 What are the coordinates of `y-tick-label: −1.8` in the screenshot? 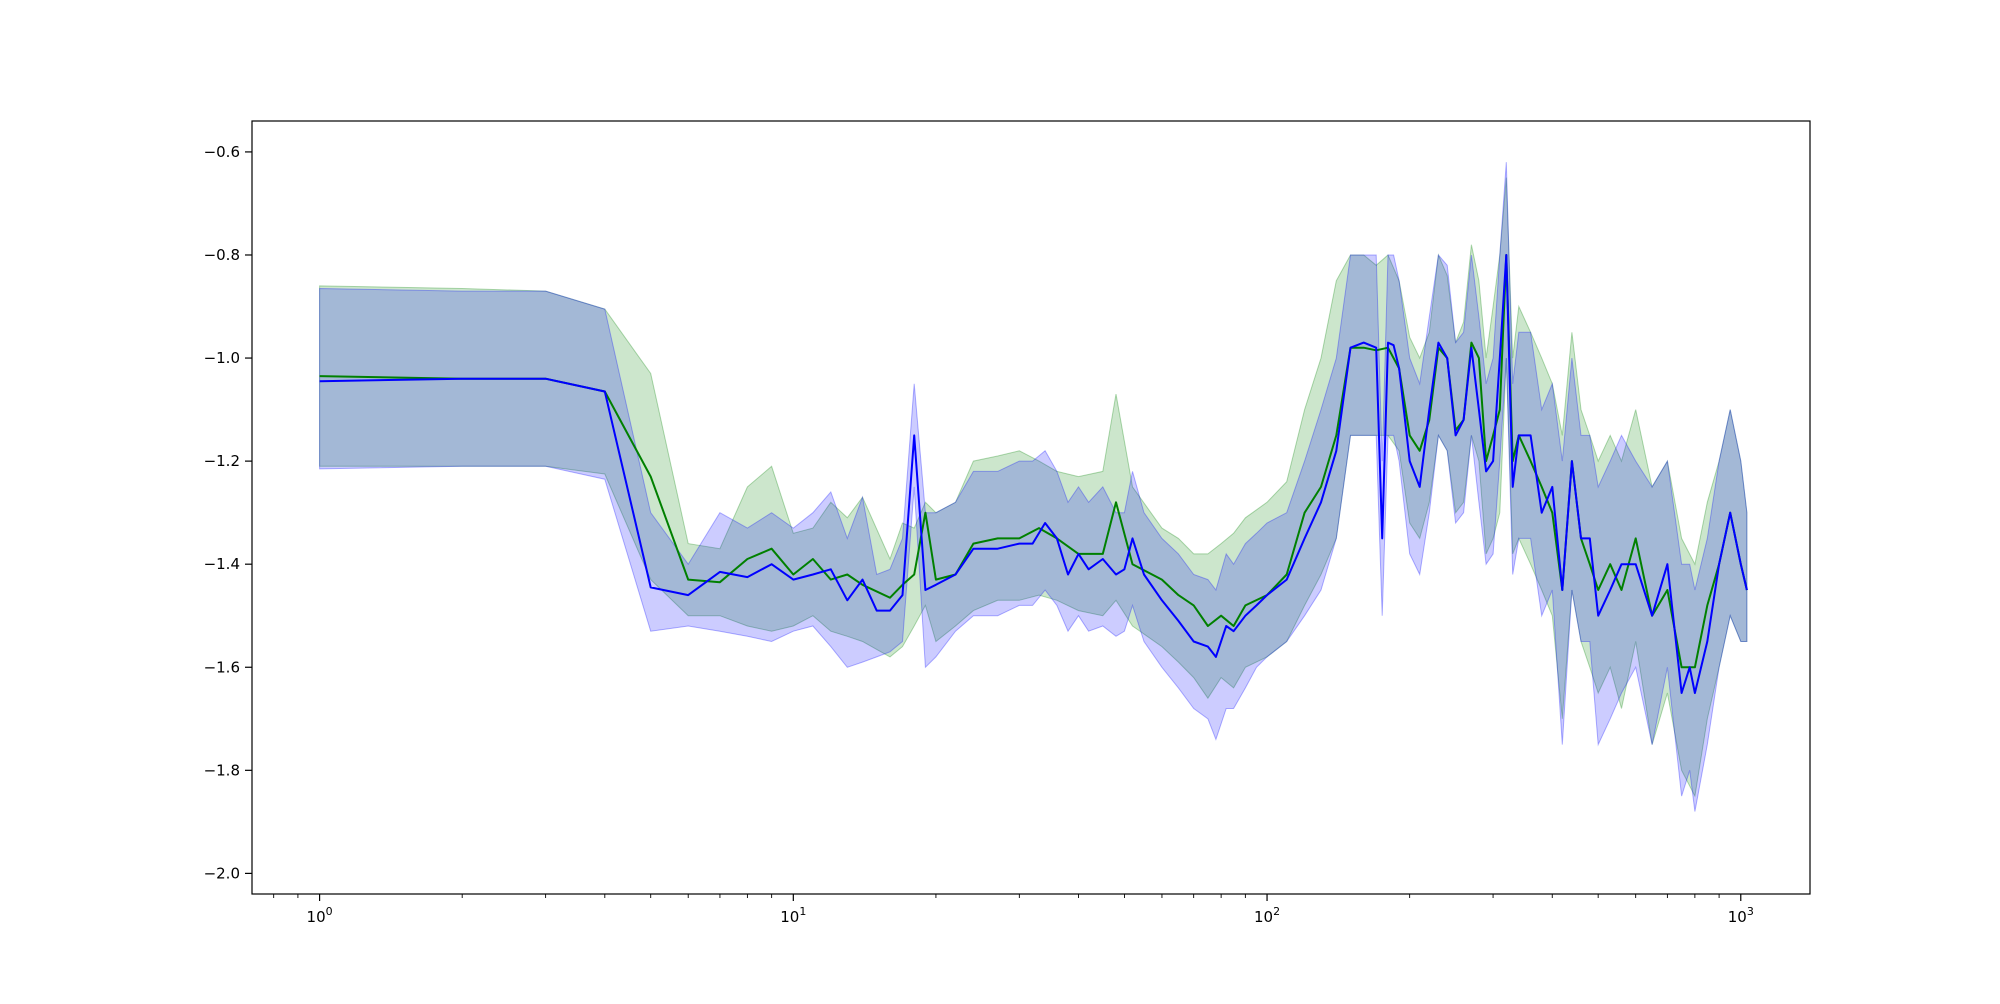 It's located at (222, 770).